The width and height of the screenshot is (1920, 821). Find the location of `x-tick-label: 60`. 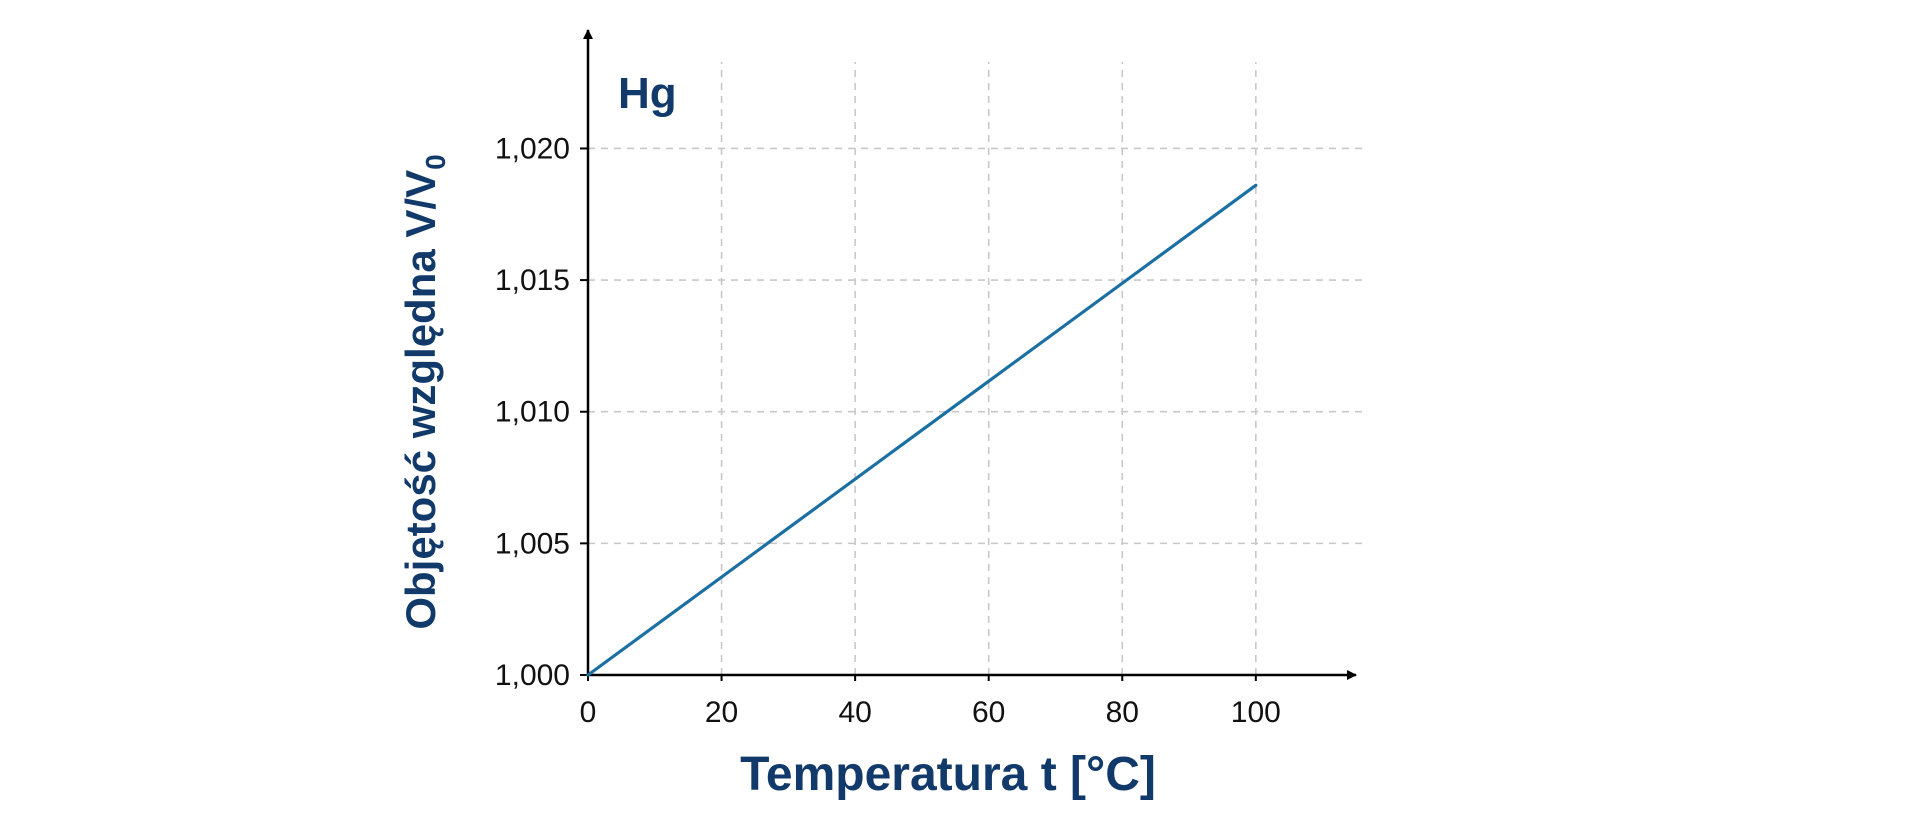

x-tick-label: 60 is located at coordinates (988, 712).